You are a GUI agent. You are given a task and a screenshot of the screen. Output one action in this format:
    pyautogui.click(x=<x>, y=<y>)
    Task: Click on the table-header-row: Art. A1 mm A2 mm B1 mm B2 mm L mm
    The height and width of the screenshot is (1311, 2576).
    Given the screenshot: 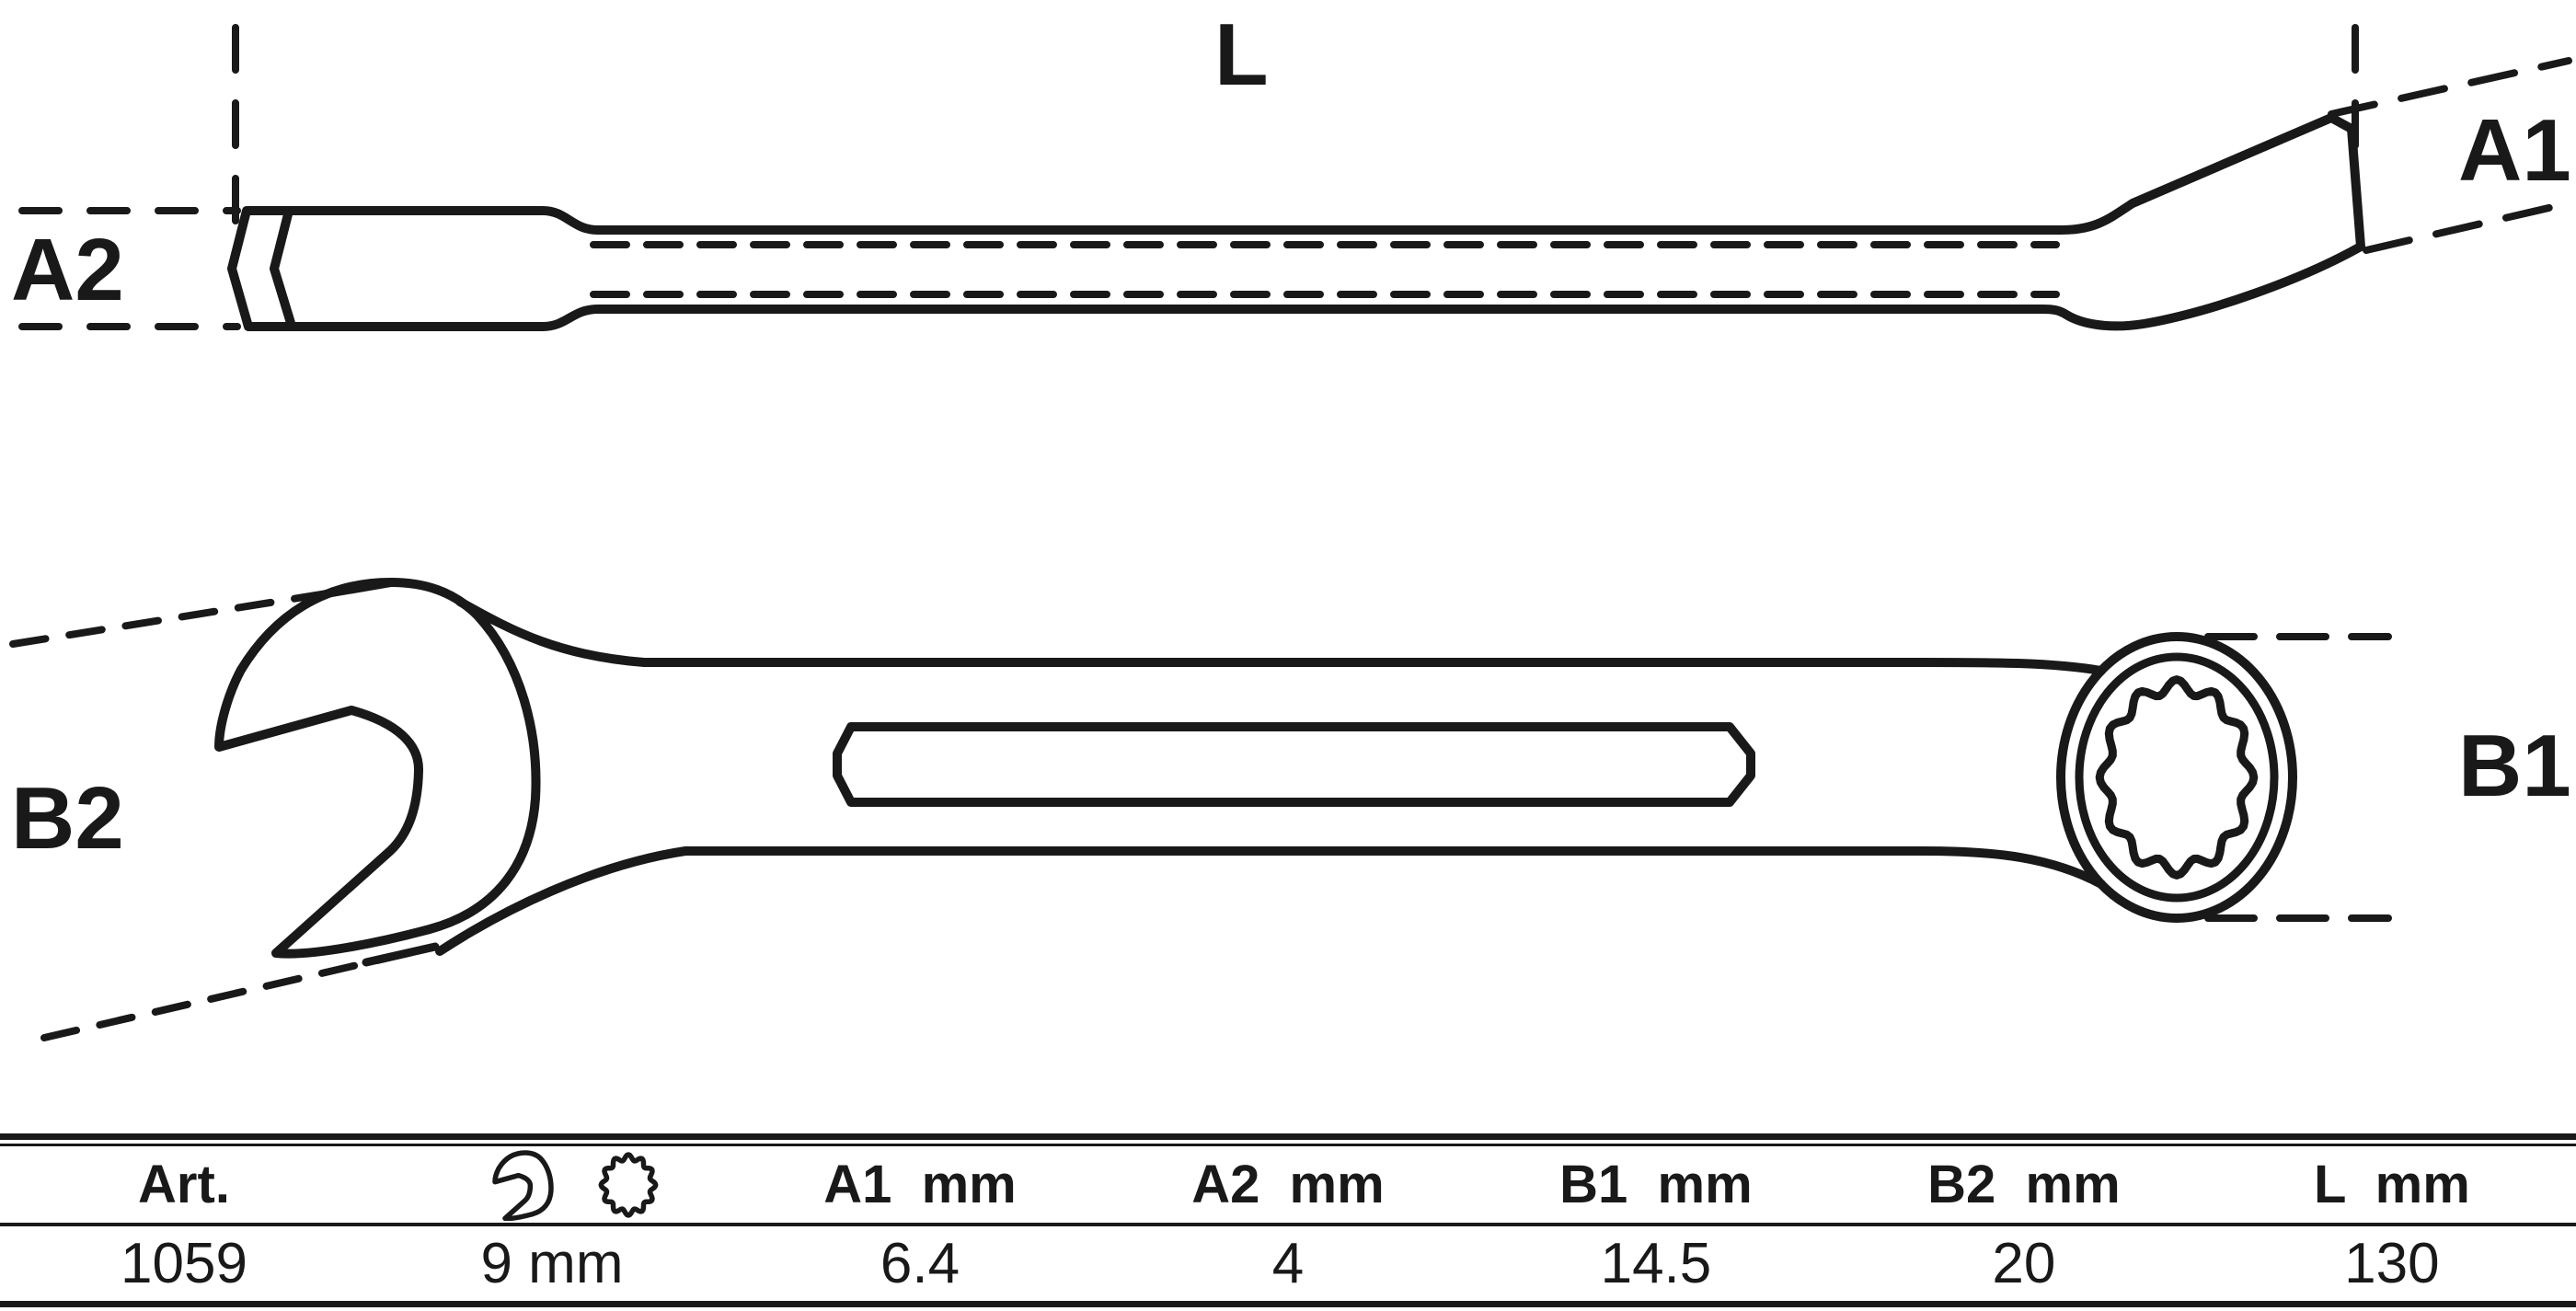 What is the action you would take?
    pyautogui.click(x=1288, y=1184)
    